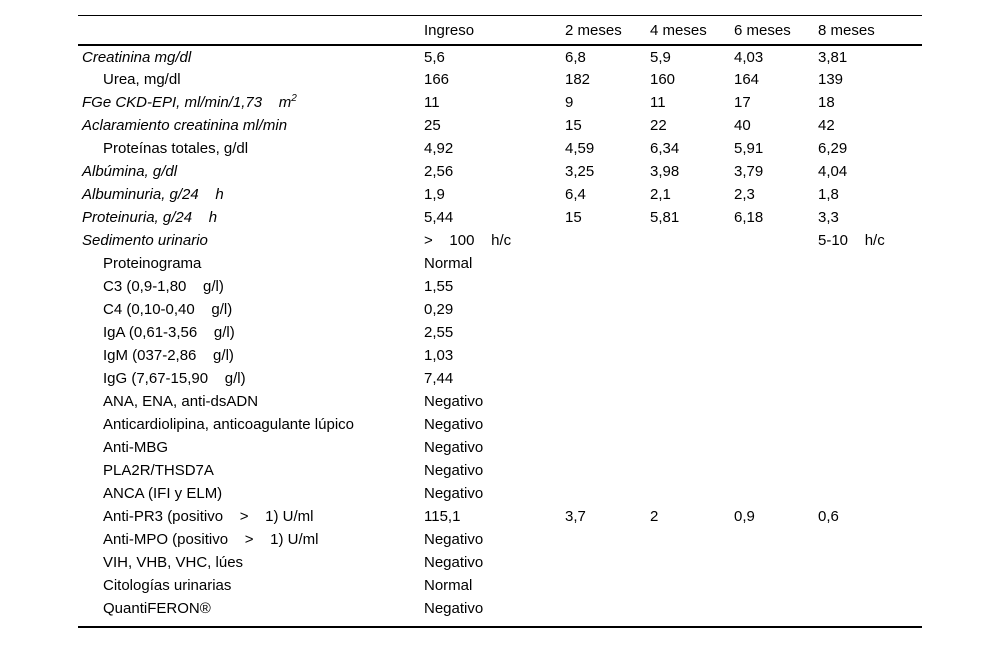 The height and width of the screenshot is (645, 1000). Describe the element at coordinates (826, 102) in the screenshot. I see `cell-value: 18` at that location.